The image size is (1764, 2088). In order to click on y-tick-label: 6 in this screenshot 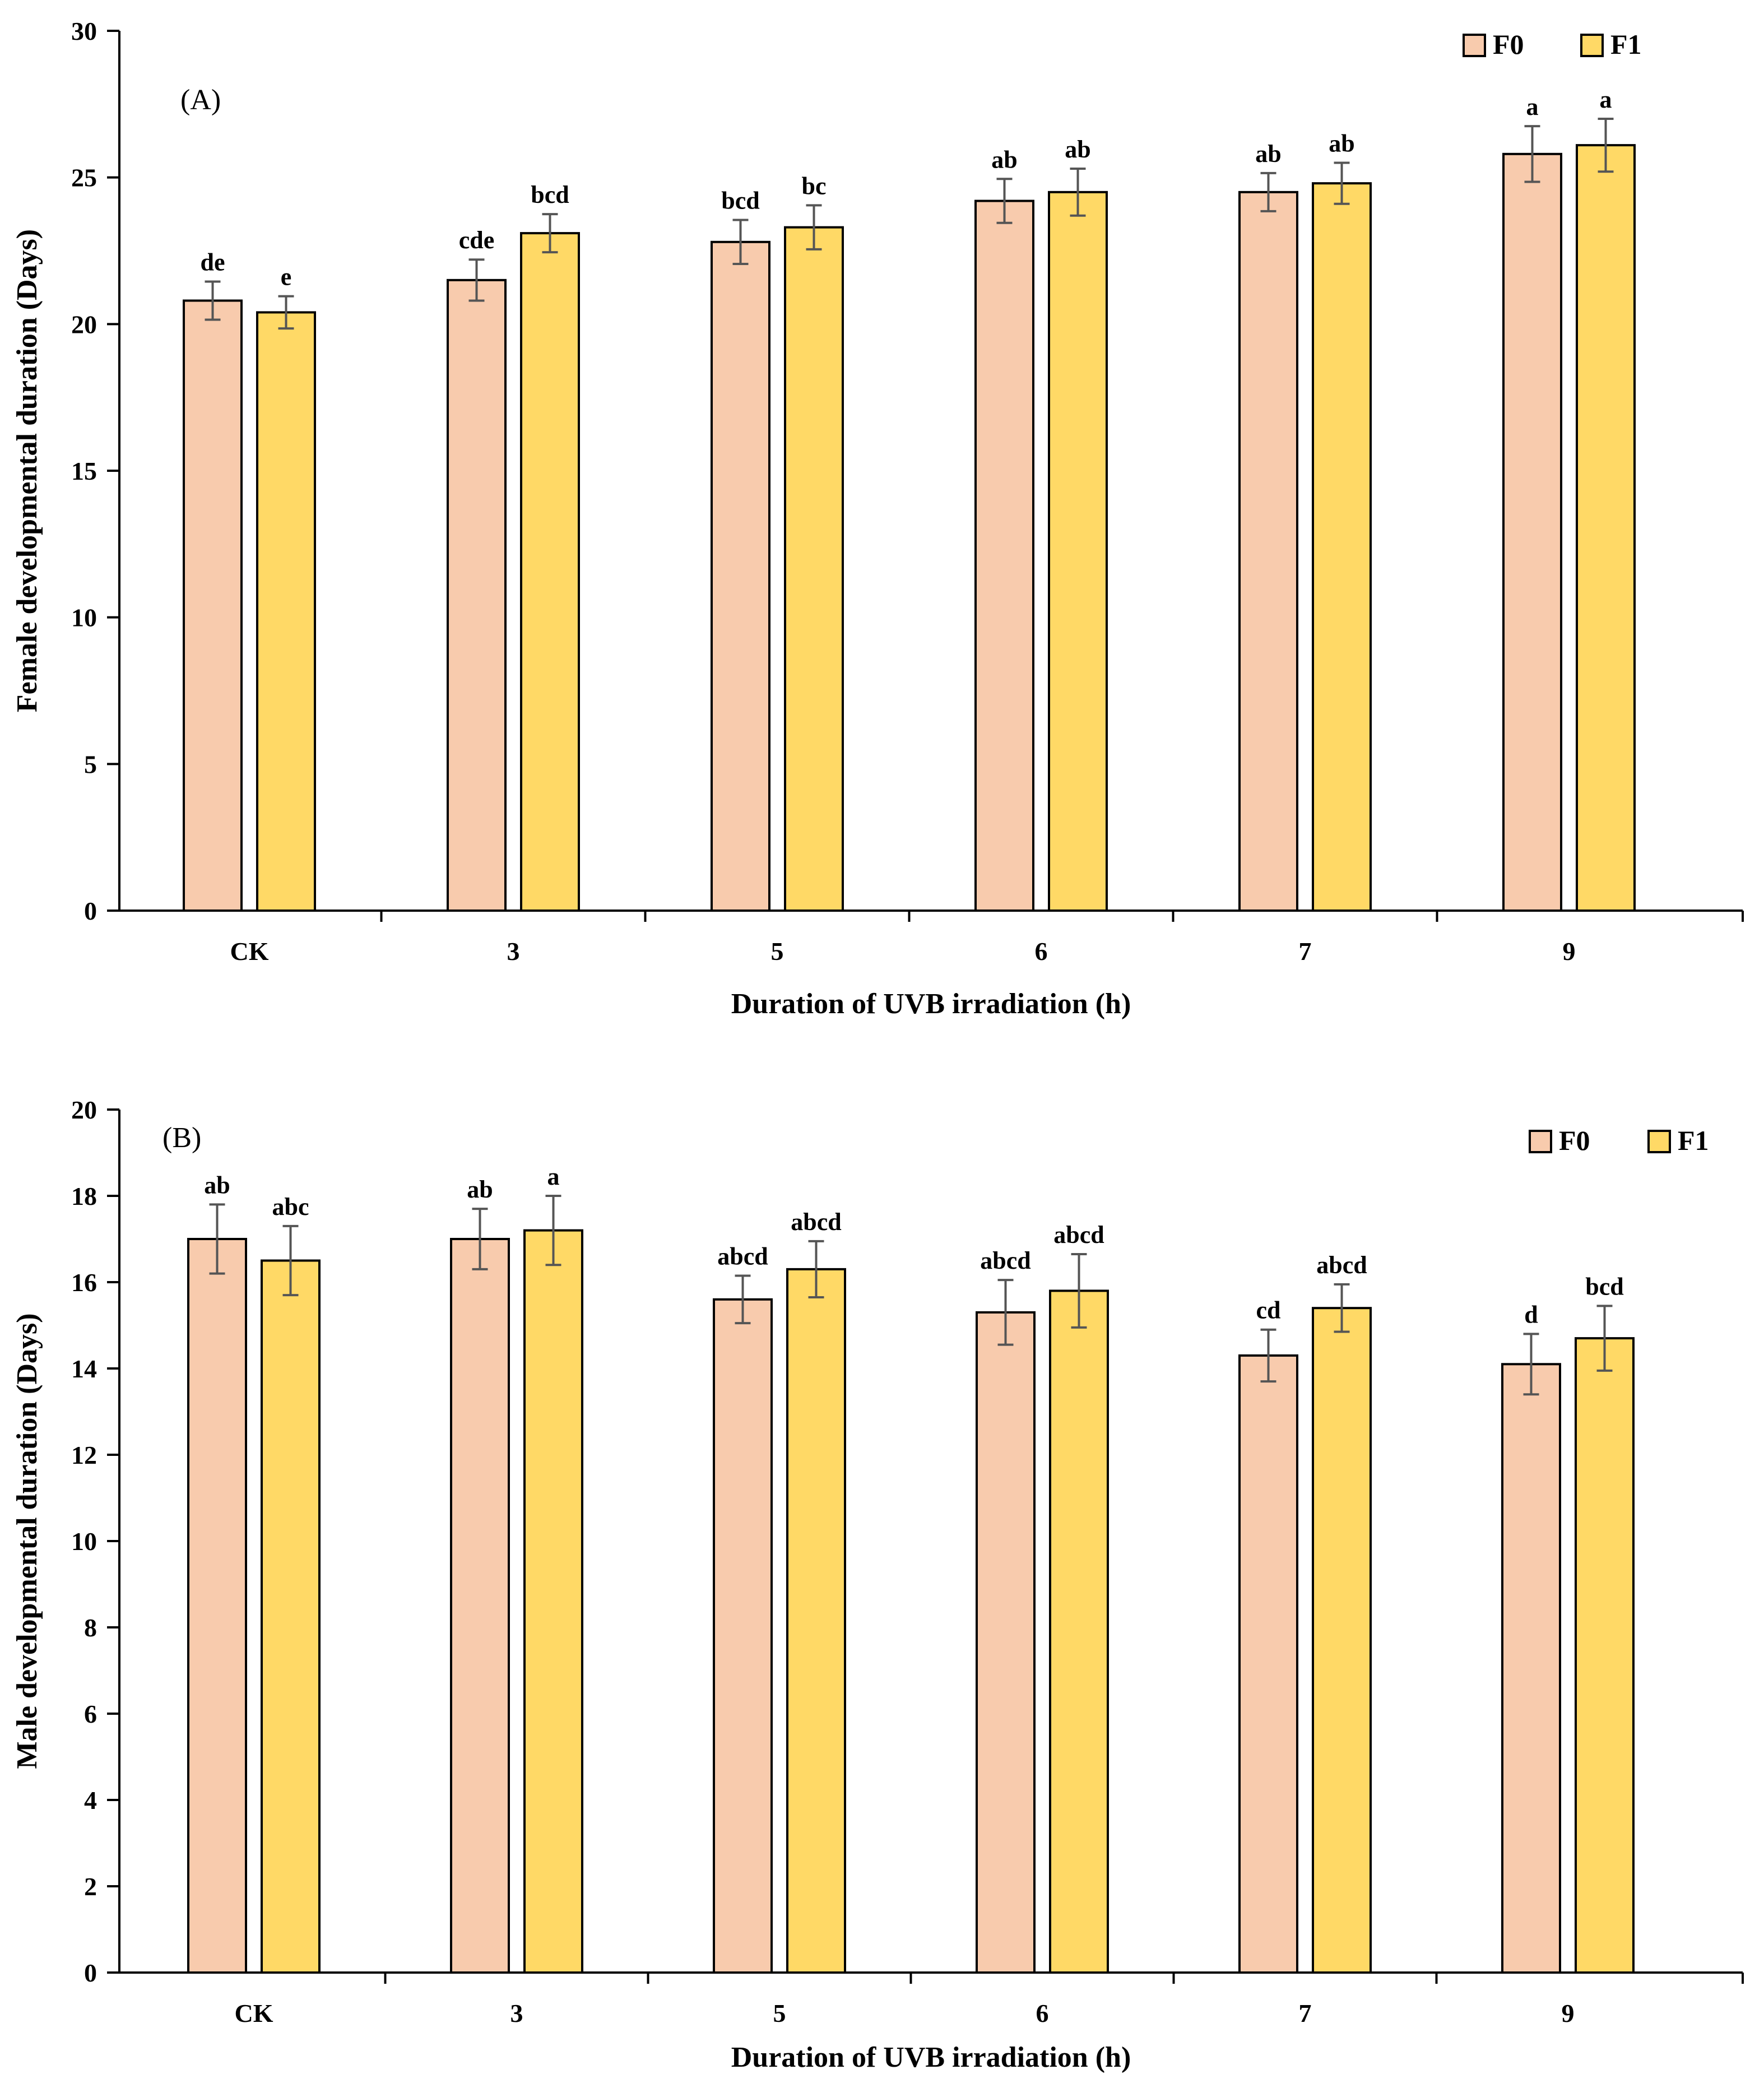, I will do `click(90, 1714)`.